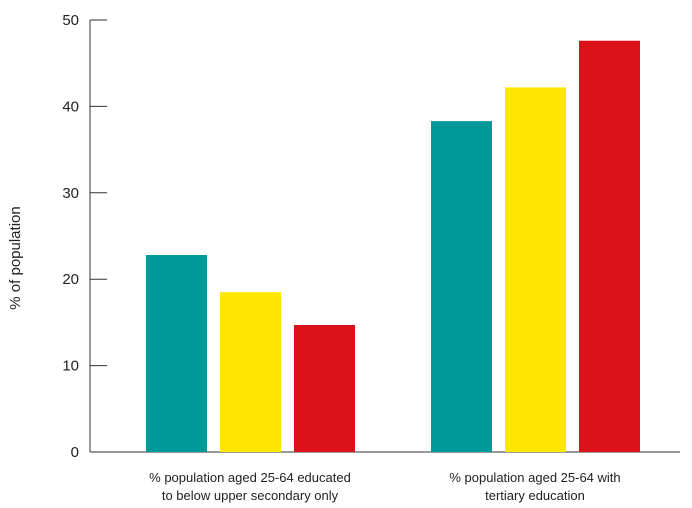 The image size is (692, 508). I want to click on y-axis: 0 10 20 30 40 50, so click(84, 236).